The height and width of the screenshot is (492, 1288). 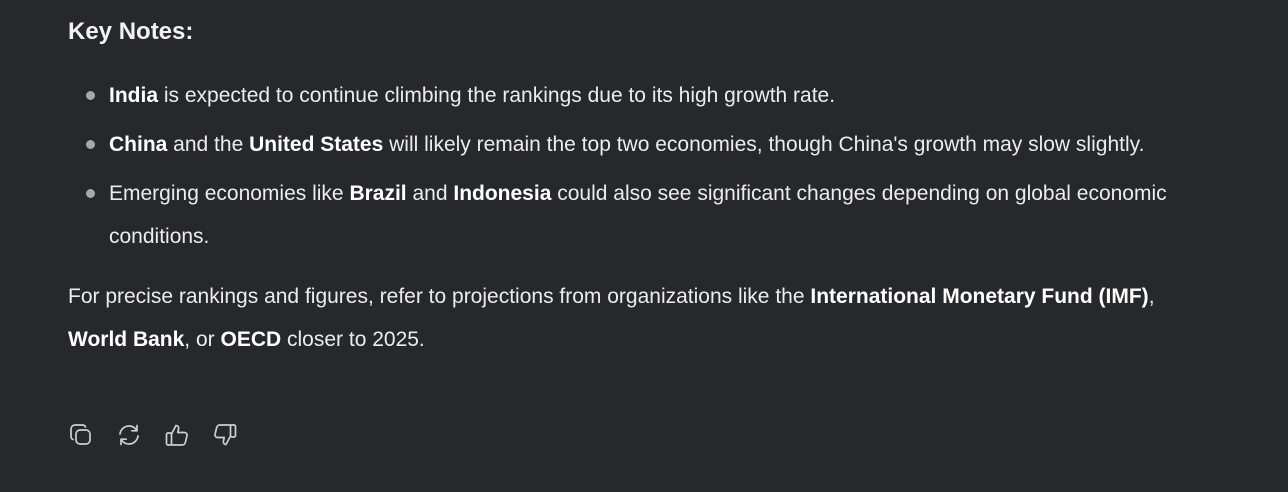 What do you see at coordinates (138, 144) in the screenshot?
I see `bold-term: China` at bounding box center [138, 144].